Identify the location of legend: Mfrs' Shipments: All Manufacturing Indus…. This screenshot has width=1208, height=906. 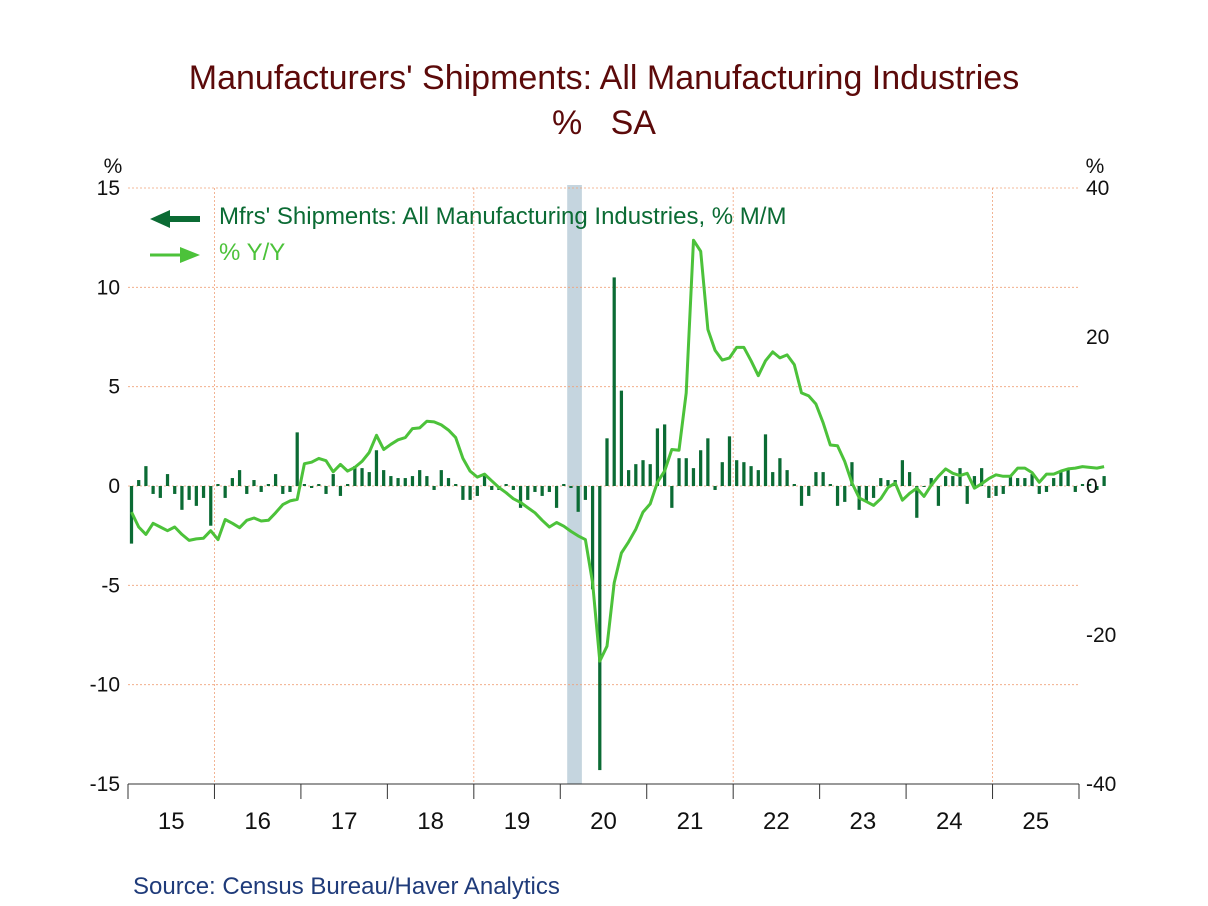
(468, 234).